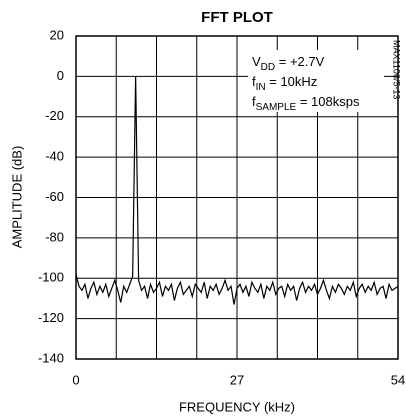  Describe the element at coordinates (60, 75) in the screenshot. I see `y-tick-label: 0` at that location.